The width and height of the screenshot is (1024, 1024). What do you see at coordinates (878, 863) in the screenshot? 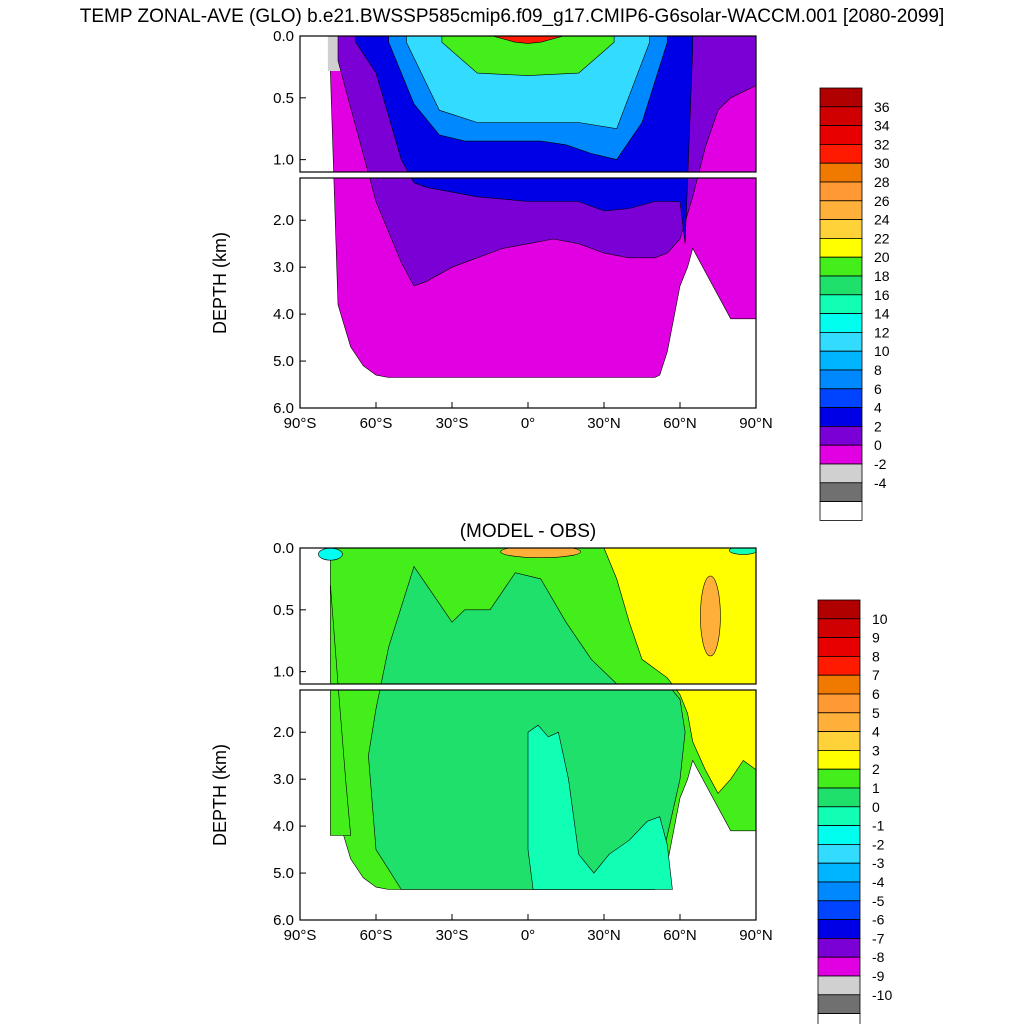
I see `colorbar-label: -3` at bounding box center [878, 863].